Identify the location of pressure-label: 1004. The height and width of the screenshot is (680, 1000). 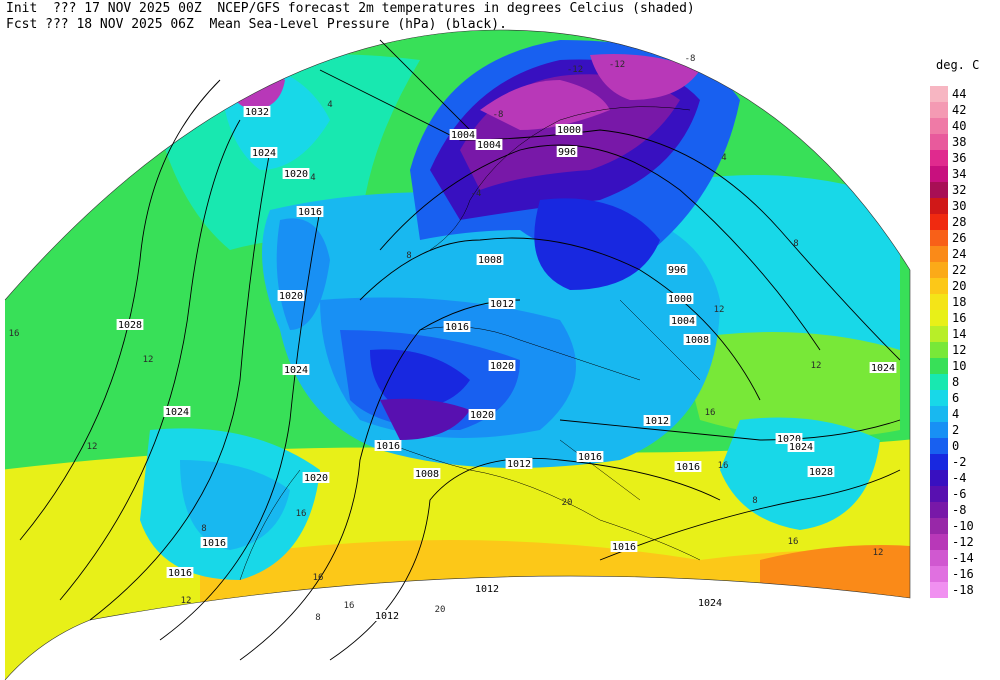
(489, 145).